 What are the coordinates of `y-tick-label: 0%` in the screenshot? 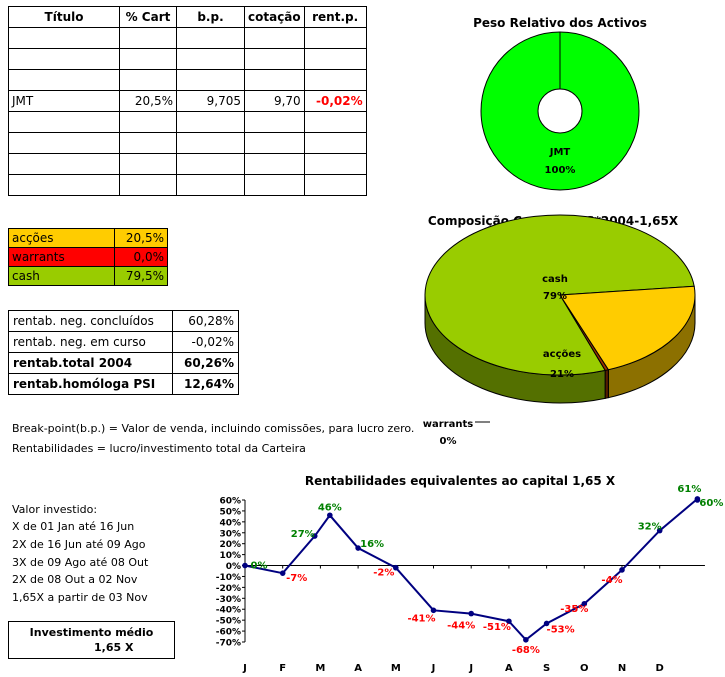 It's located at (233, 567).